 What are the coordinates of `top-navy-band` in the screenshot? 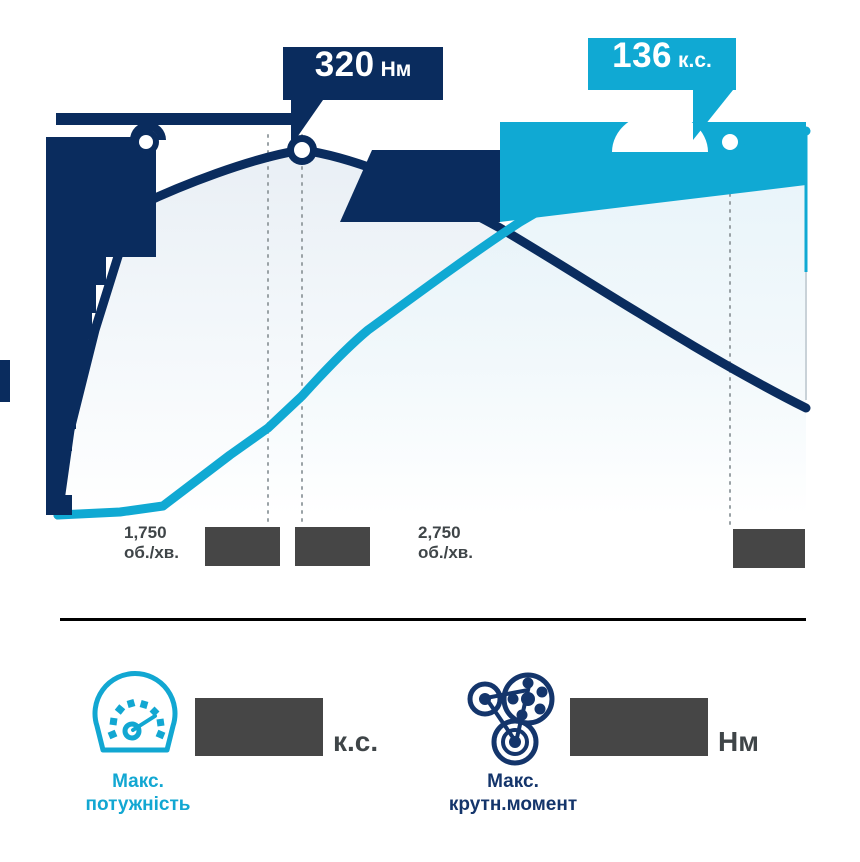 It's located at (176, 126).